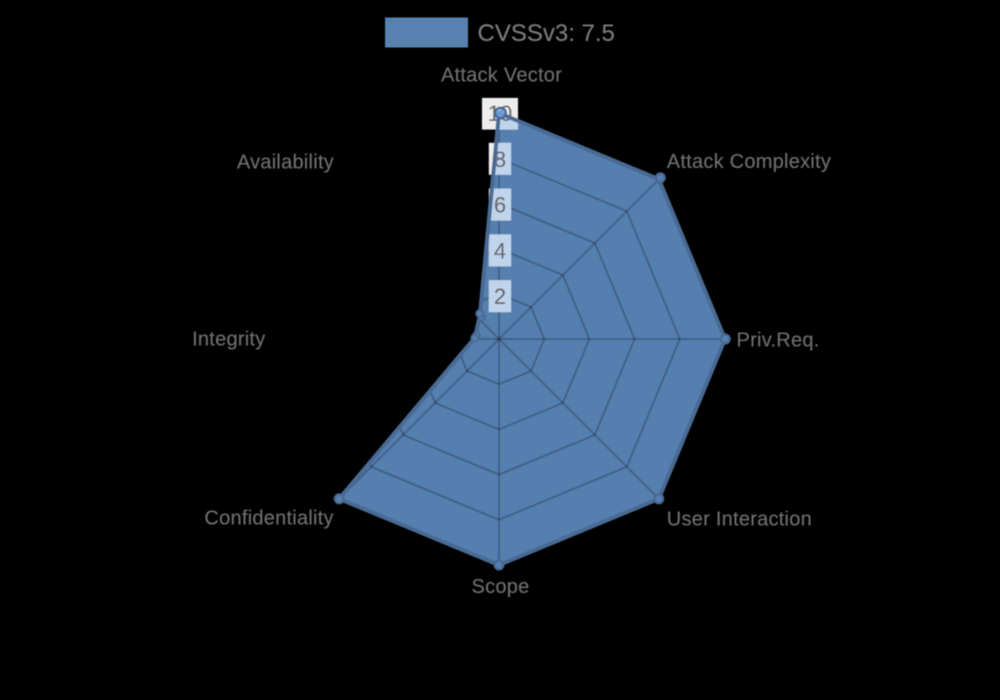 This screenshot has height=700, width=1000. I want to click on svg-text: Confidentiality, so click(268, 518).